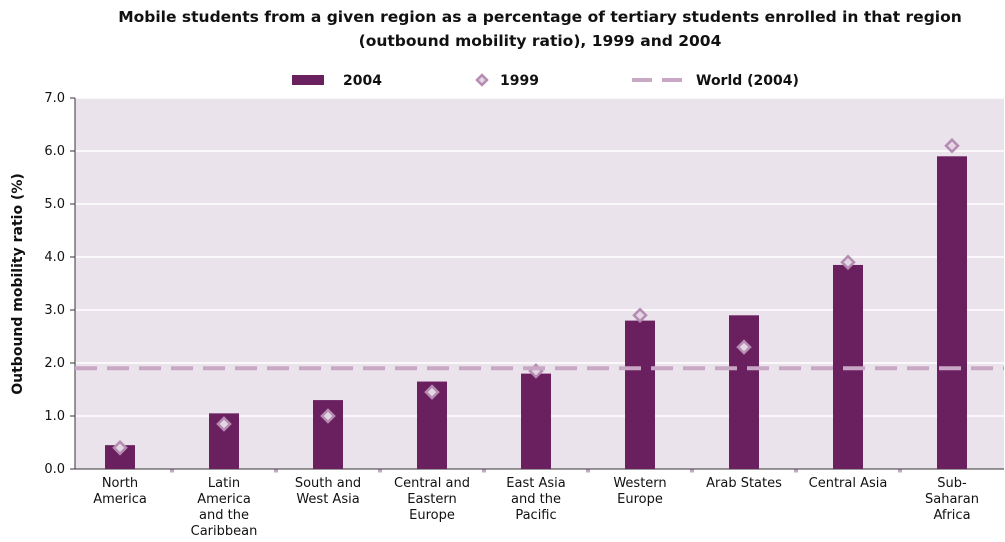 The width and height of the screenshot is (1005, 542). Describe the element at coordinates (224, 531) in the screenshot. I see `x-tick-label-line: Caribbean` at that location.